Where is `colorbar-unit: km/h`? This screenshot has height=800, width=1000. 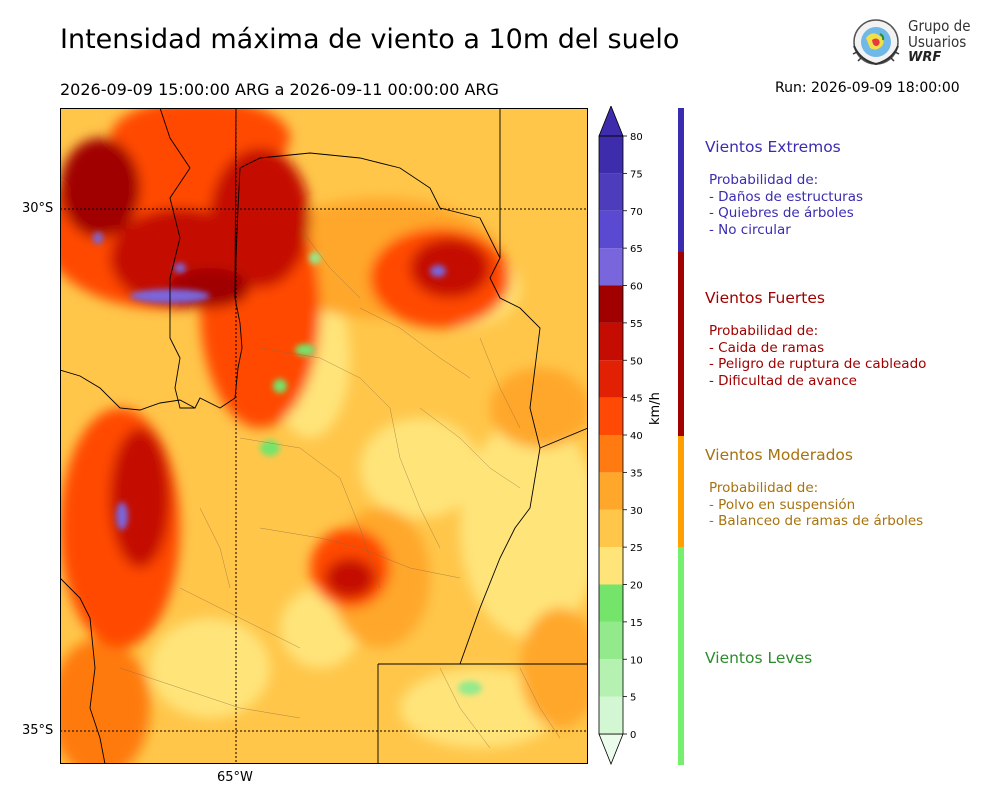 colorbar-unit: km/h is located at coordinates (655, 408).